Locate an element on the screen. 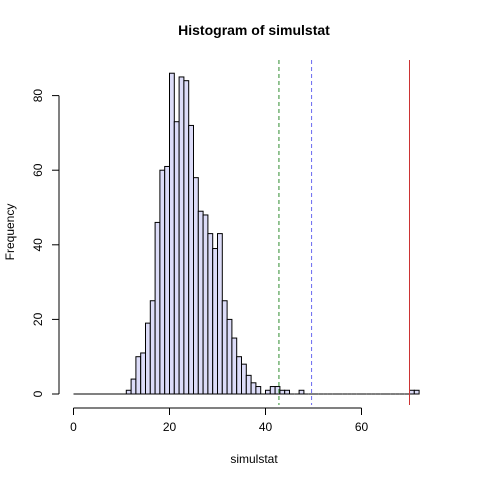 The image size is (480, 480). chart-title: Histogram of simulstat is located at coordinates (254, 30).